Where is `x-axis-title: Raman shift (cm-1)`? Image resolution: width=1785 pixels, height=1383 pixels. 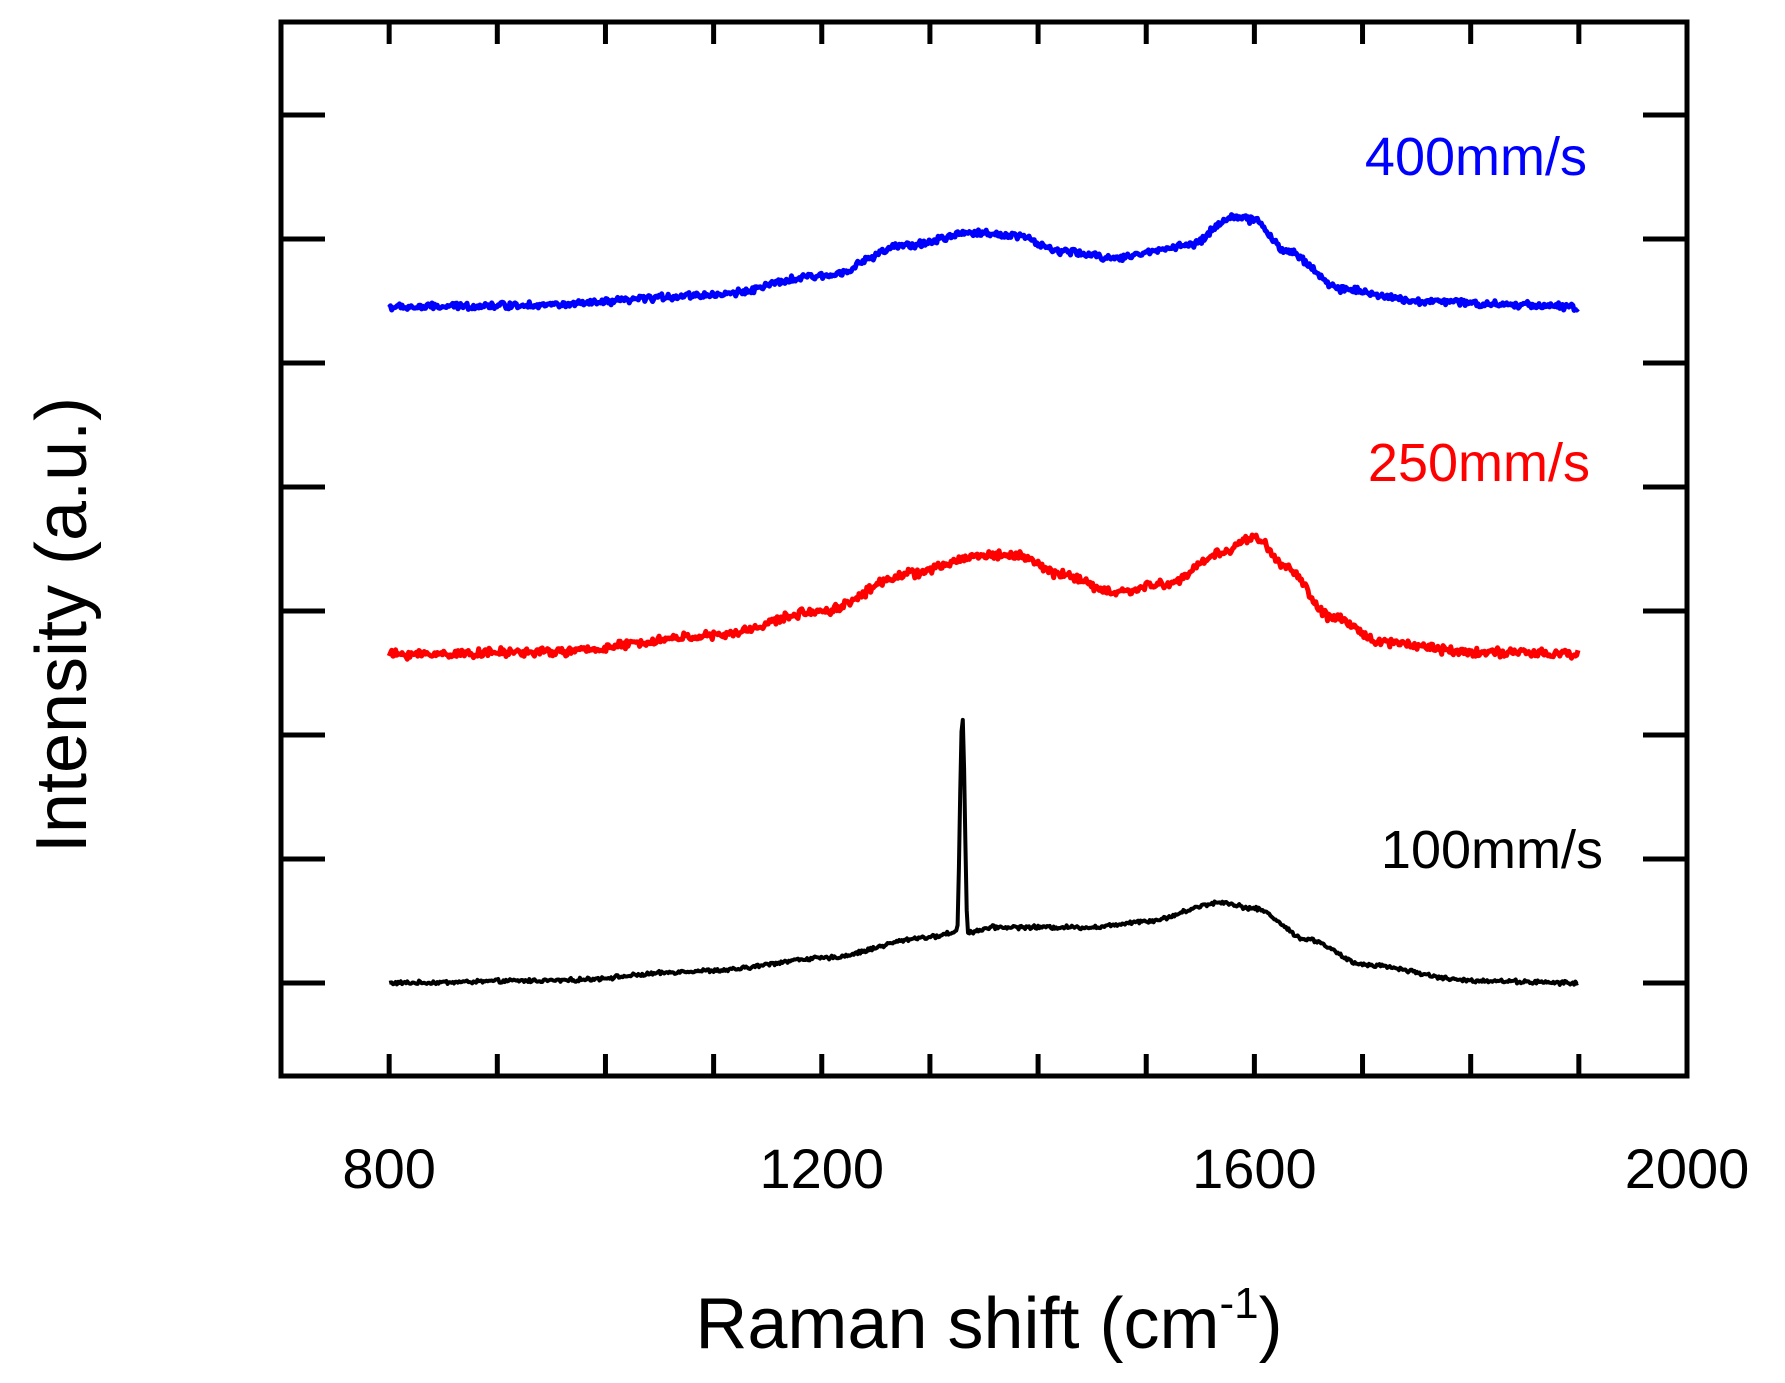 x-axis-title: Raman shift (cm-1) is located at coordinates (988, 1321).